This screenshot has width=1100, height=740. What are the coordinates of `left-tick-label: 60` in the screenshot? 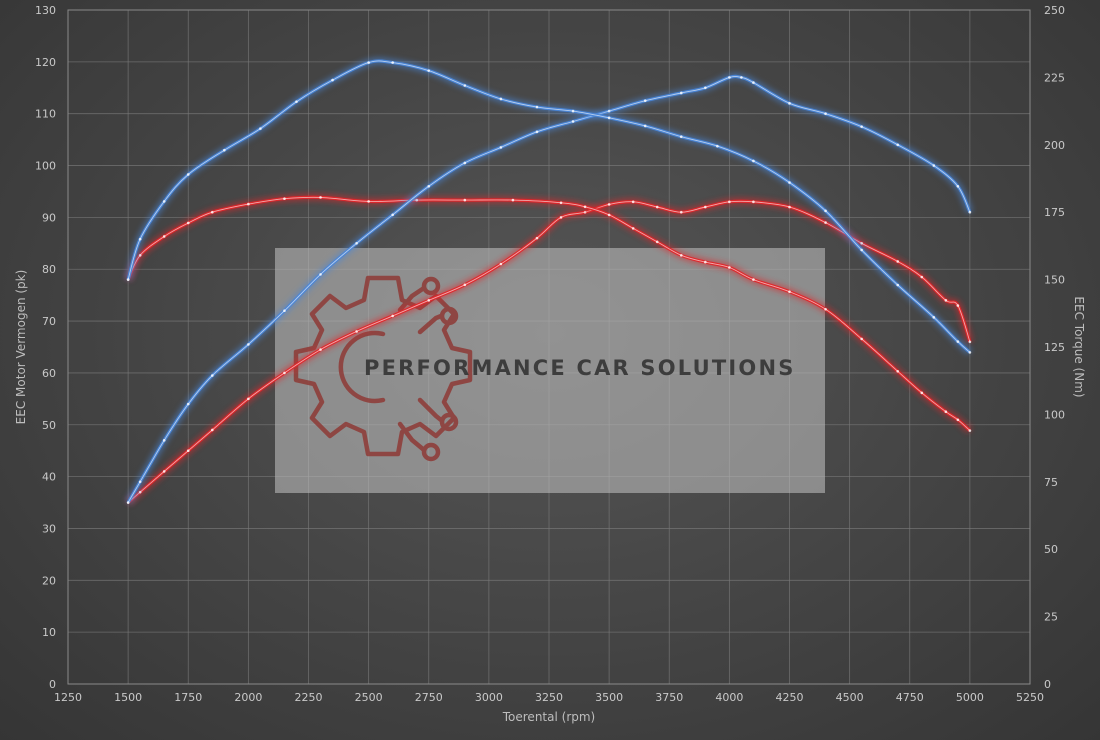 It's located at (49, 373).